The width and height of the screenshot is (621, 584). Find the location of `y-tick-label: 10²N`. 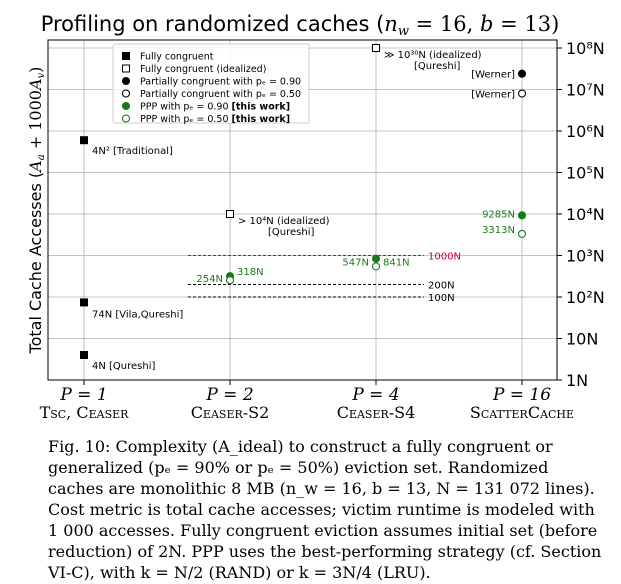

y-tick-label: 10²N is located at coordinates (585, 297).